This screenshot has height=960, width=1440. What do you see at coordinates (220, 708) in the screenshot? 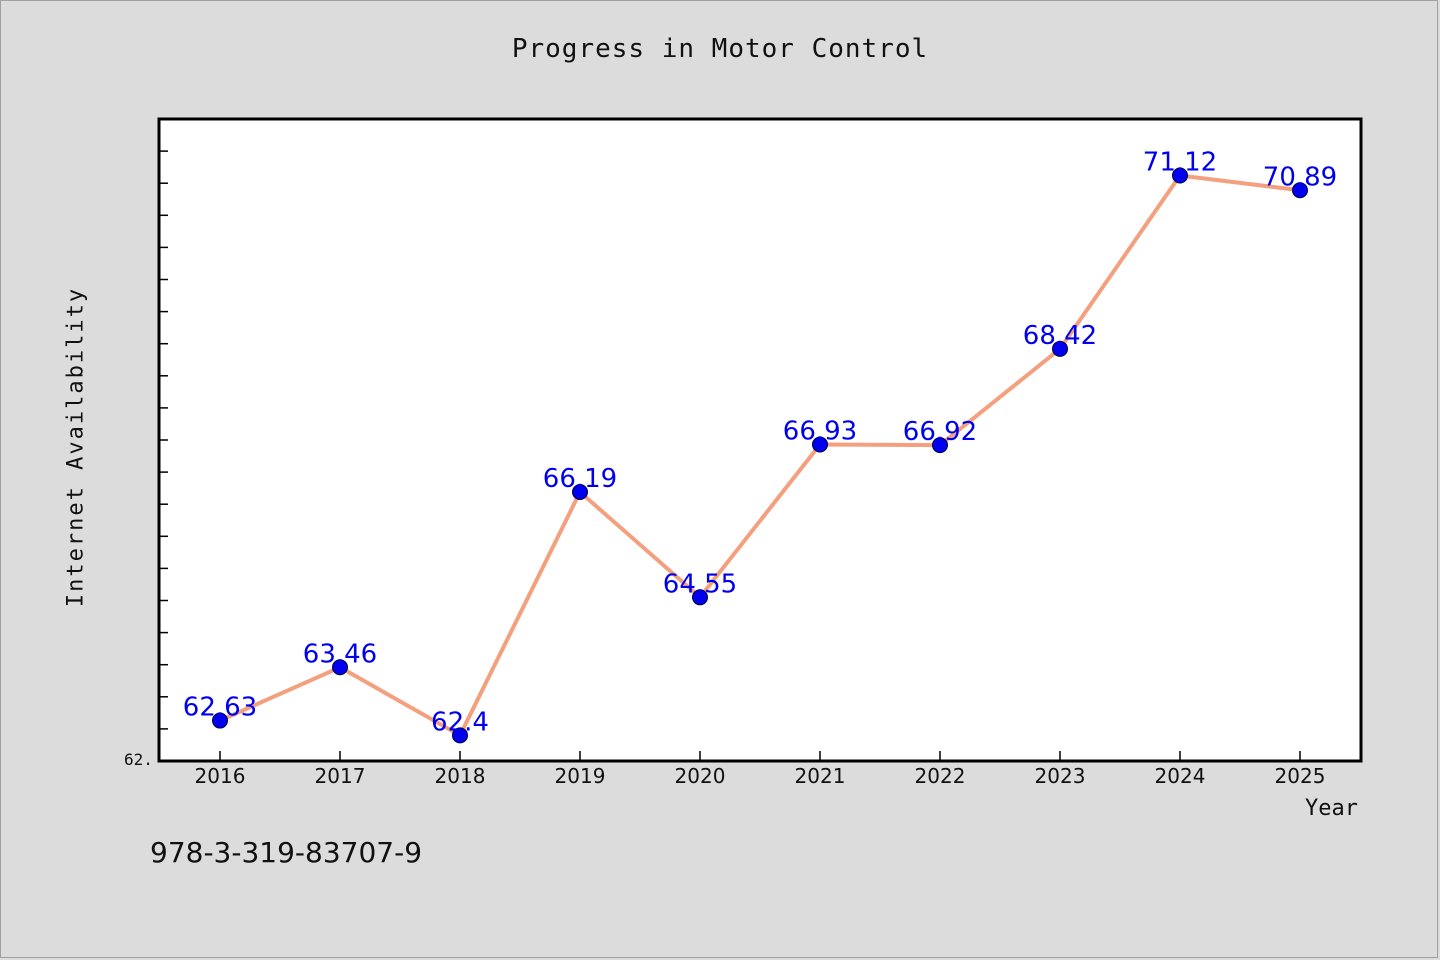
I see `data-label: 62.63` at bounding box center [220, 708].